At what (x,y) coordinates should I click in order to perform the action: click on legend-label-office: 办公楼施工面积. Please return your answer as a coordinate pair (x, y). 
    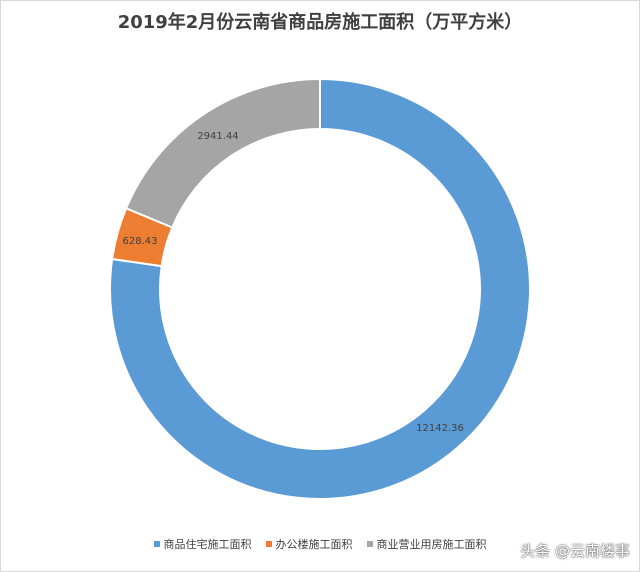
    Looking at the image, I should click on (314, 544).